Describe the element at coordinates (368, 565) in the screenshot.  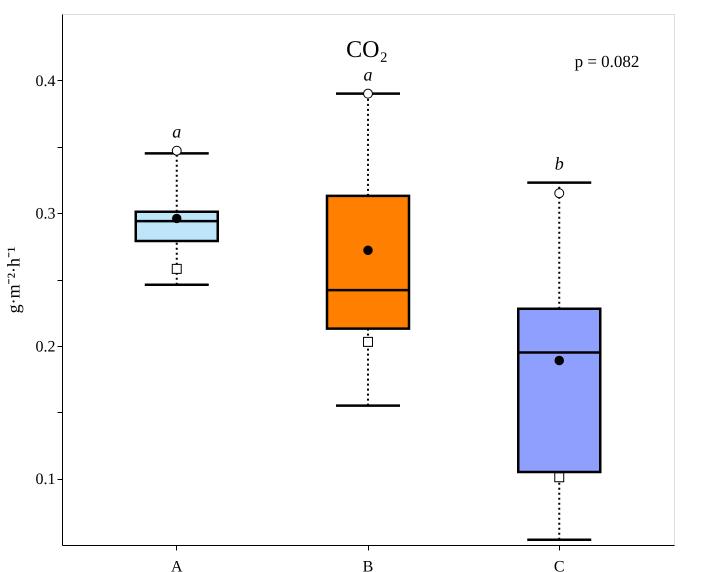
I see `x-tick-label: B` at that location.